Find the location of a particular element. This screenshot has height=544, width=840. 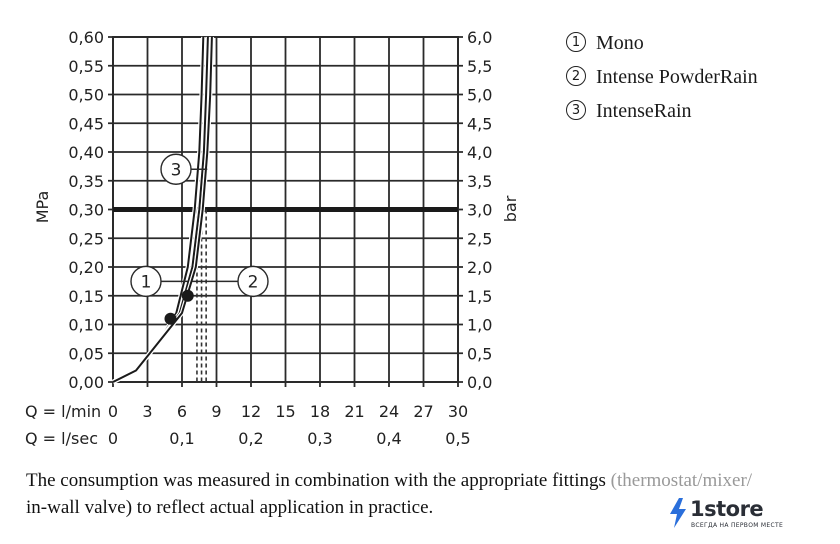

legend-marker: 3 is located at coordinates (576, 110).